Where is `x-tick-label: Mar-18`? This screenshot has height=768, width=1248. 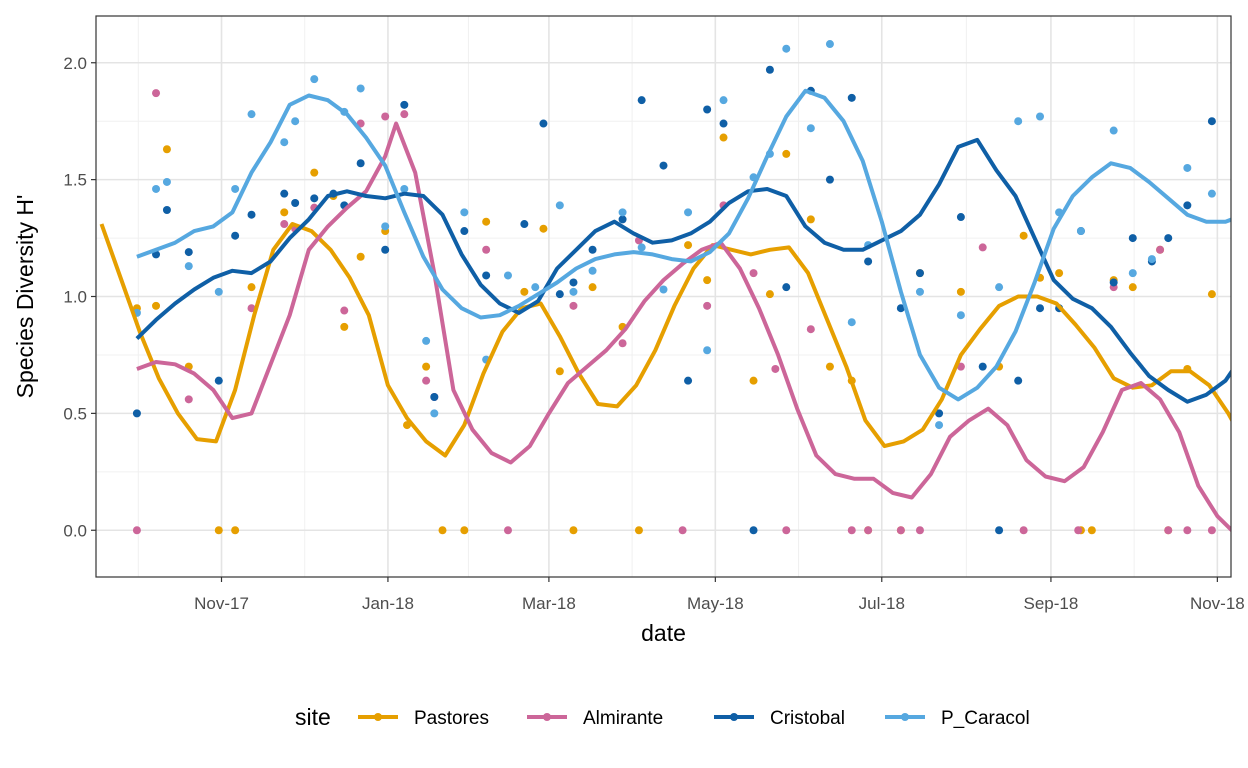
x-tick-label: Mar-18 is located at coordinates (549, 603).